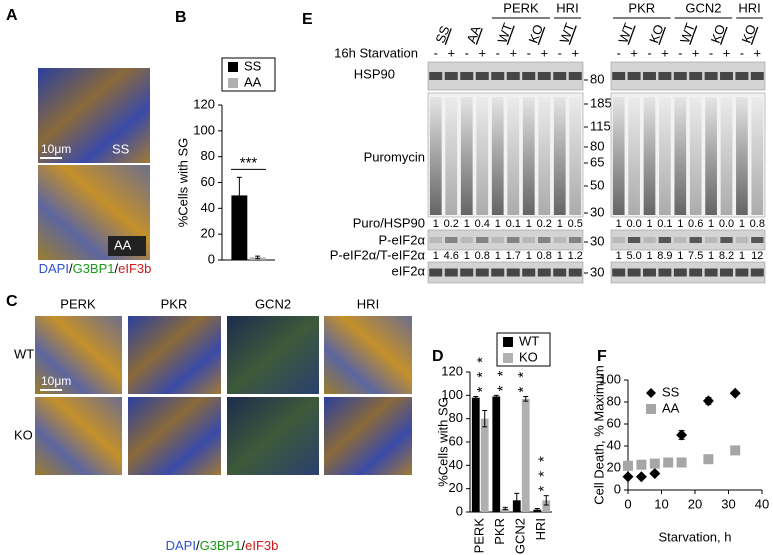 Image resolution: width=773 pixels, height=555 pixels. Describe the element at coordinates (757, 224) in the screenshot. I see `ratio-value: 0.8` at that location.